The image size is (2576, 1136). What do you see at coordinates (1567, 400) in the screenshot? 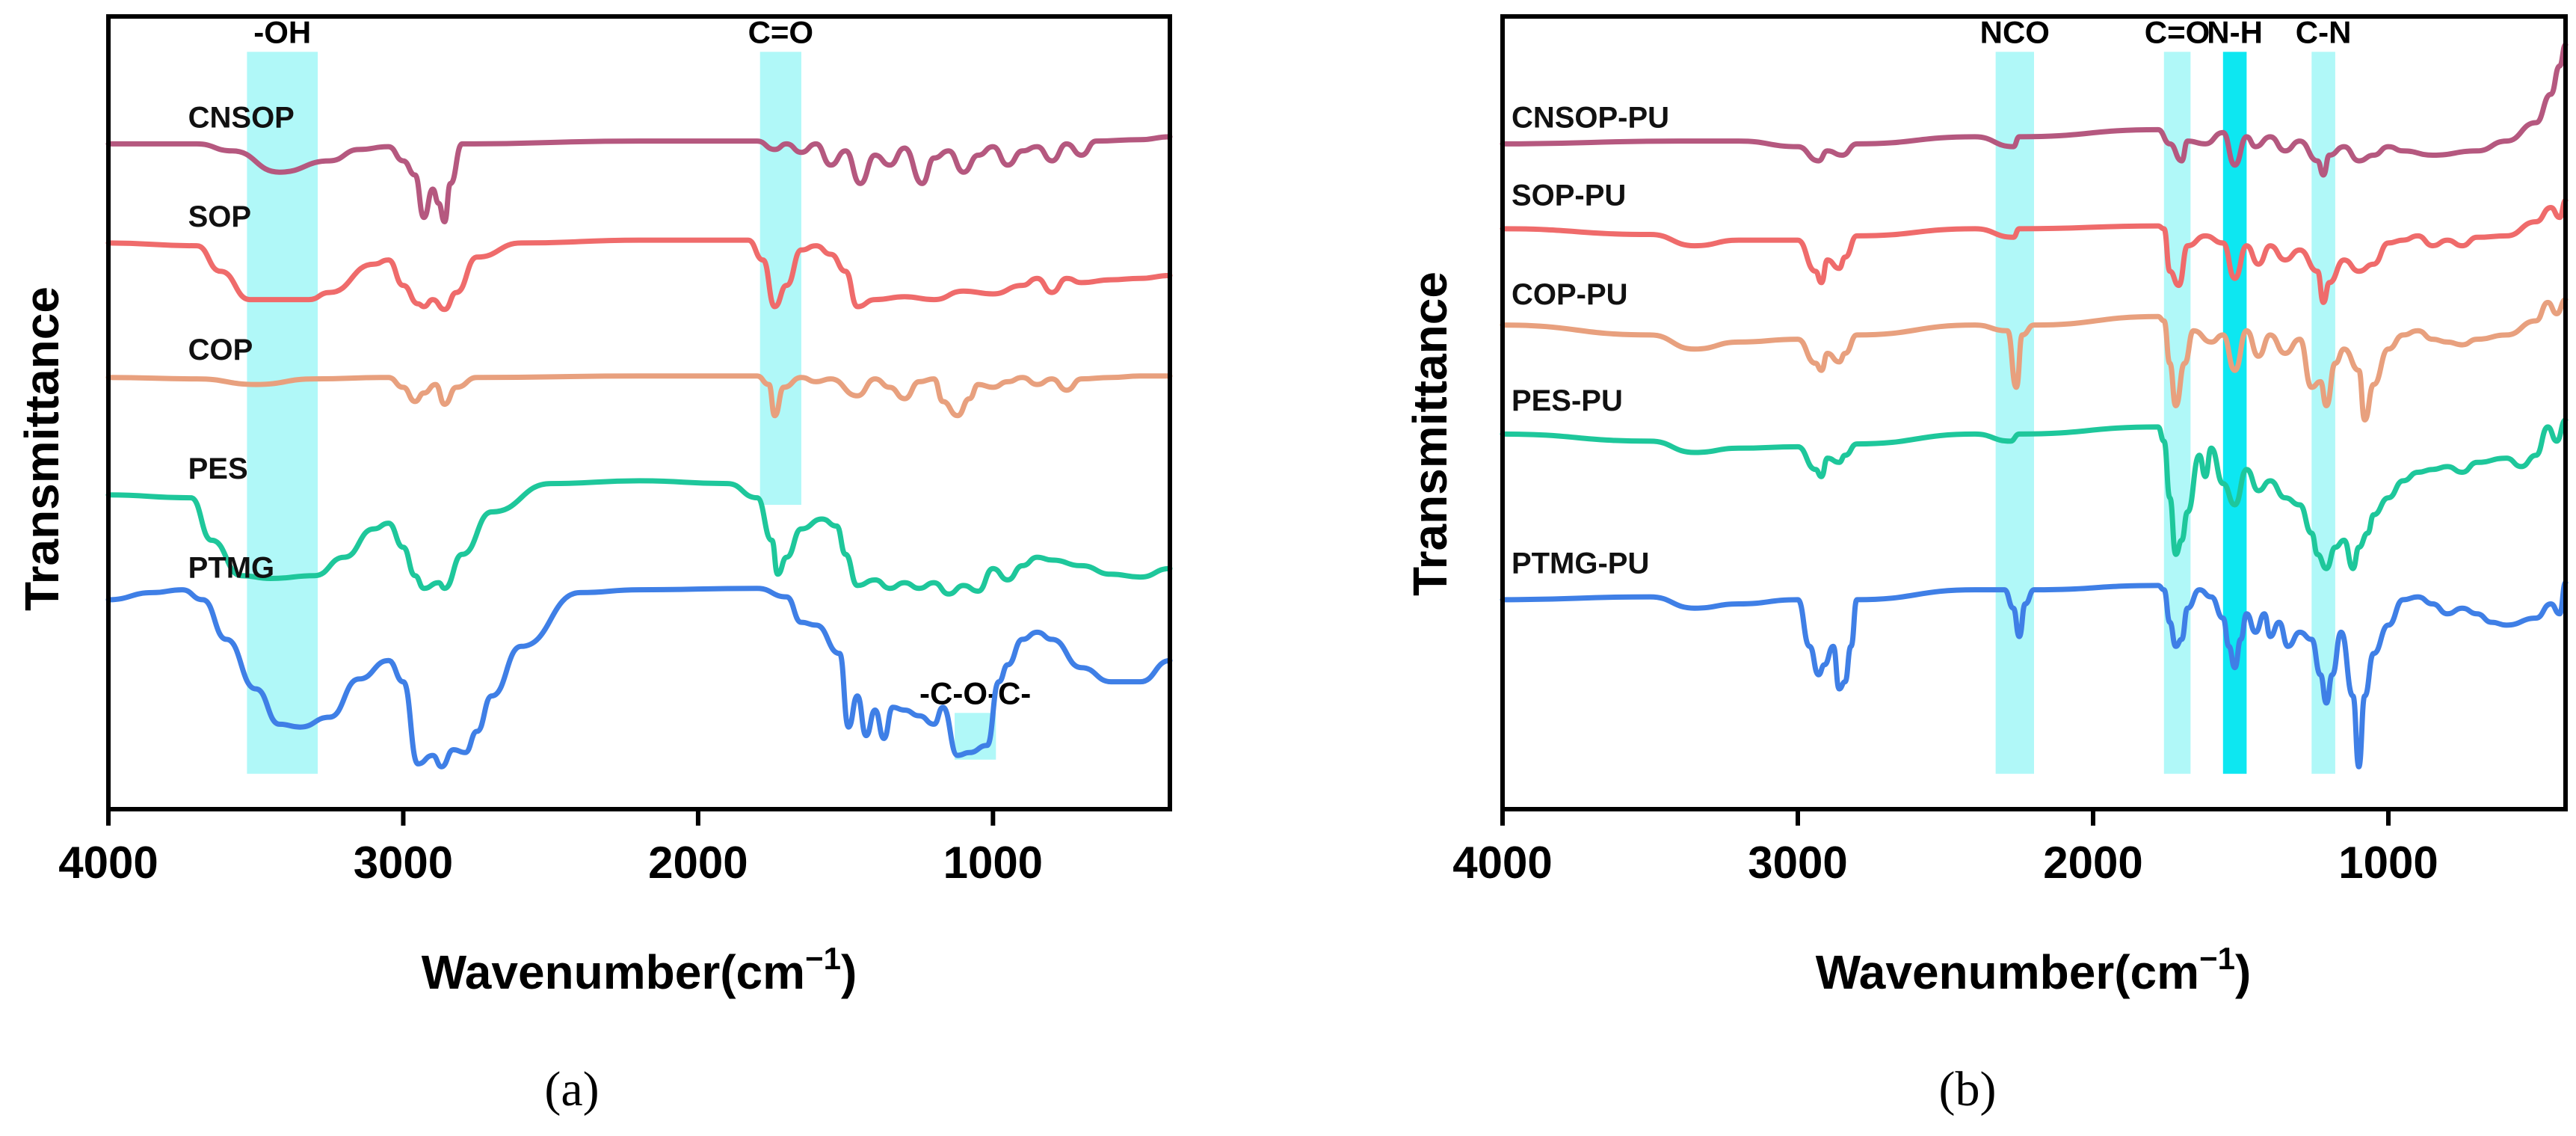
I see `series-label-pes-pu: PES-PU` at bounding box center [1567, 400].